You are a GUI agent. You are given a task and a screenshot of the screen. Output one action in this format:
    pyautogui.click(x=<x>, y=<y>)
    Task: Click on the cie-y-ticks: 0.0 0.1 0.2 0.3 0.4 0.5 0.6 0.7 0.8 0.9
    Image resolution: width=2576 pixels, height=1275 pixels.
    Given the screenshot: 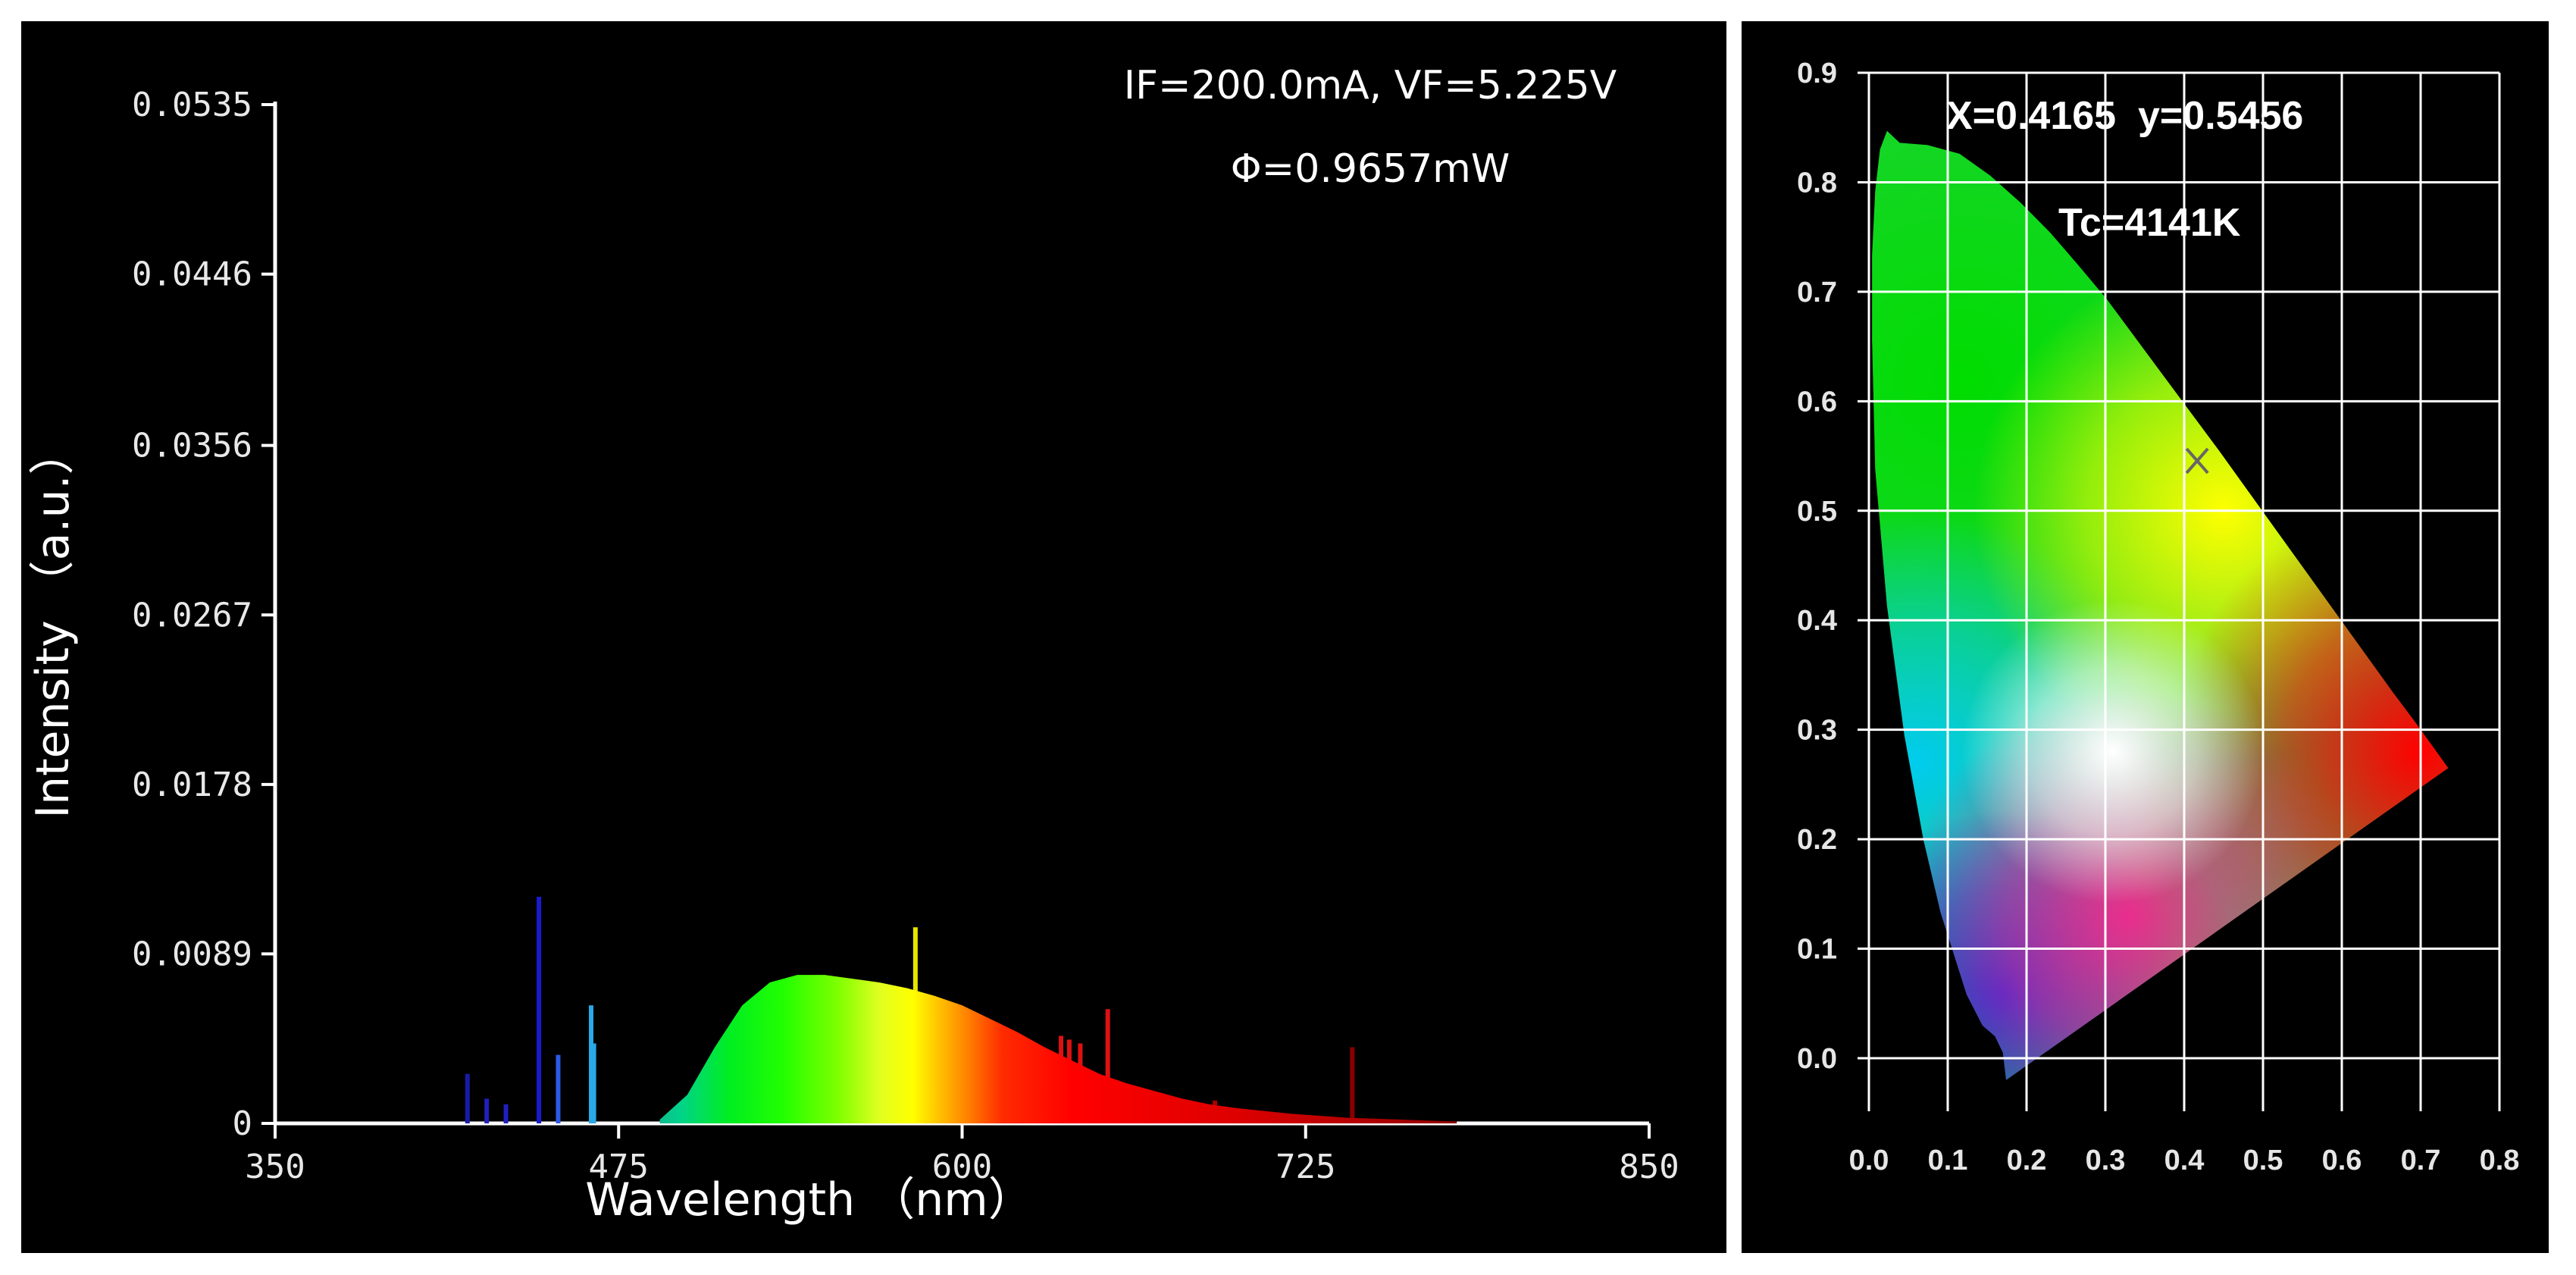 What is the action you would take?
    pyautogui.click(x=1817, y=567)
    